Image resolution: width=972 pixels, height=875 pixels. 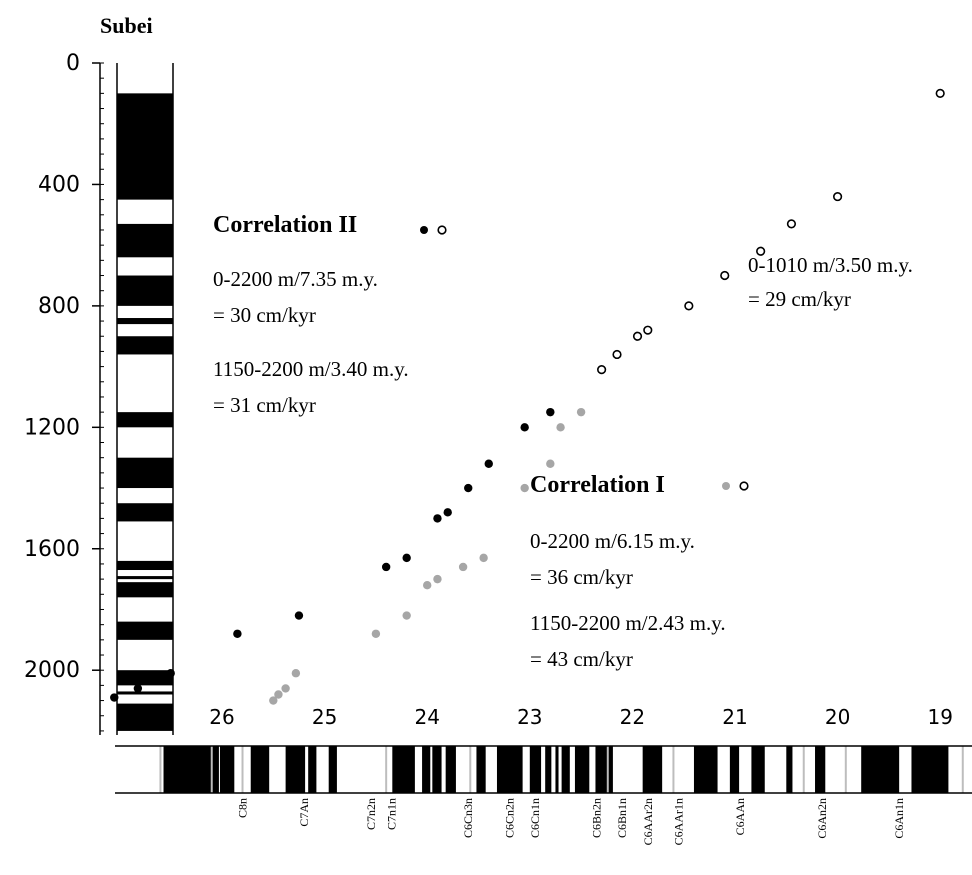 I want to click on y-tick-label: 2000, so click(x=52, y=670).